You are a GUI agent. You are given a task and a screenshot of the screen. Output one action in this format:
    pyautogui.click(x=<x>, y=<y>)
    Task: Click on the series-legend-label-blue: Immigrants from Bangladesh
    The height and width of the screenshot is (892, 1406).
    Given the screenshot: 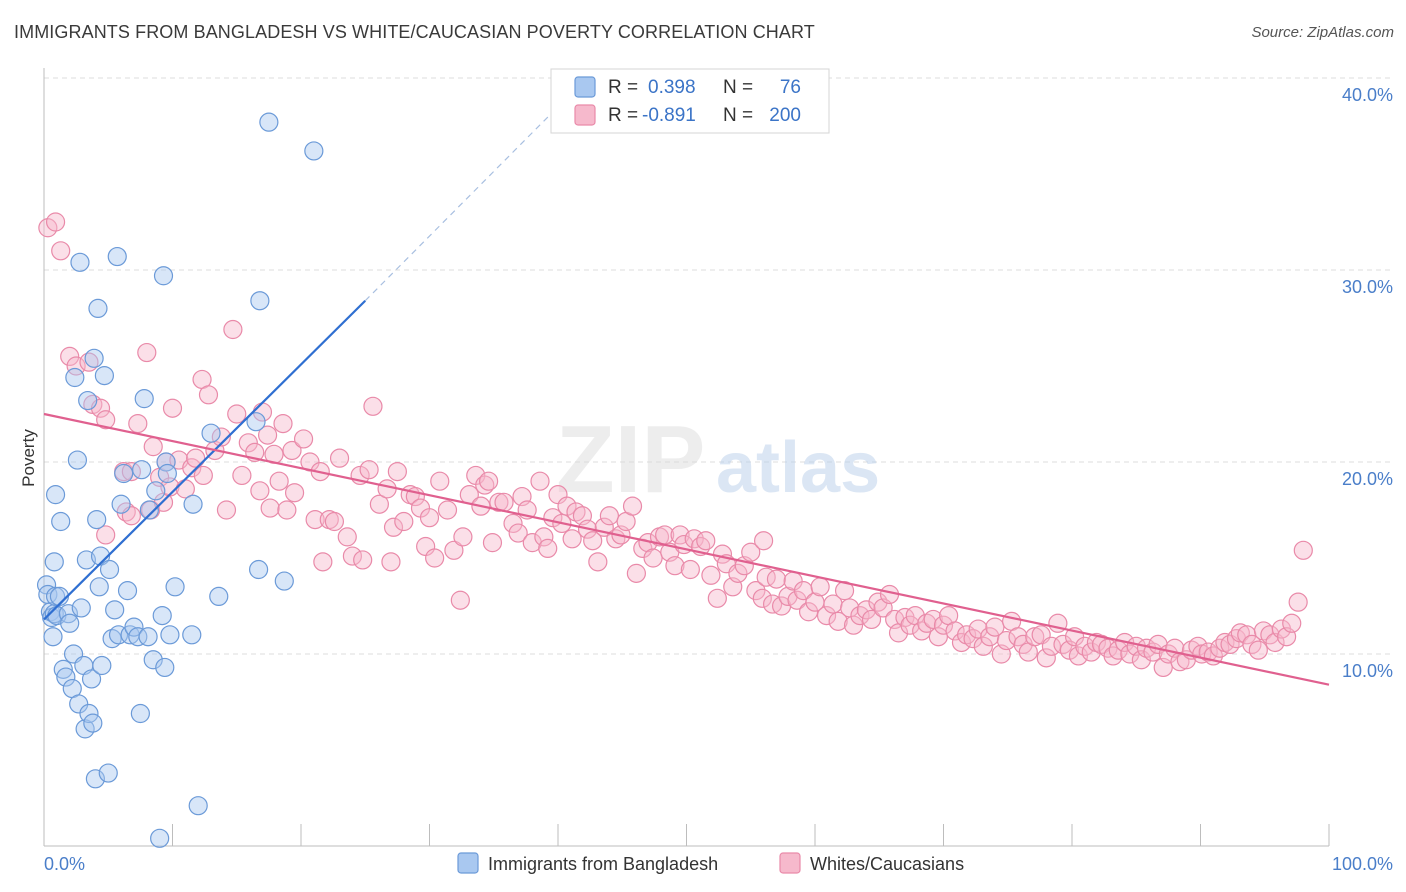 What is the action you would take?
    pyautogui.click(x=603, y=864)
    